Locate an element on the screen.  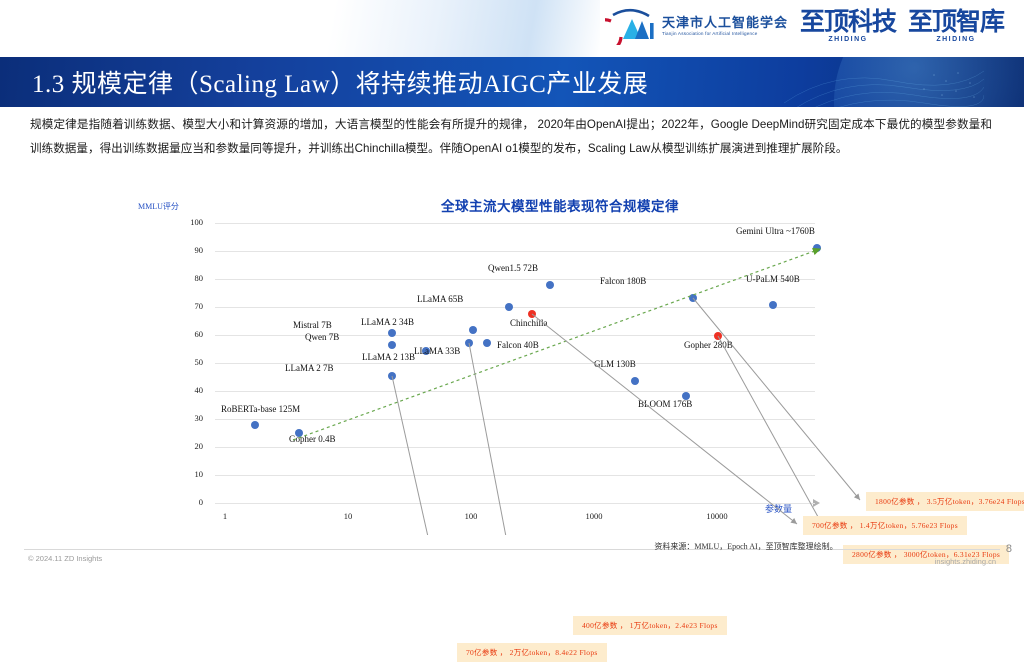
taai-name-cn: 天津市人工智能学会 is located at coordinates (724, 22).